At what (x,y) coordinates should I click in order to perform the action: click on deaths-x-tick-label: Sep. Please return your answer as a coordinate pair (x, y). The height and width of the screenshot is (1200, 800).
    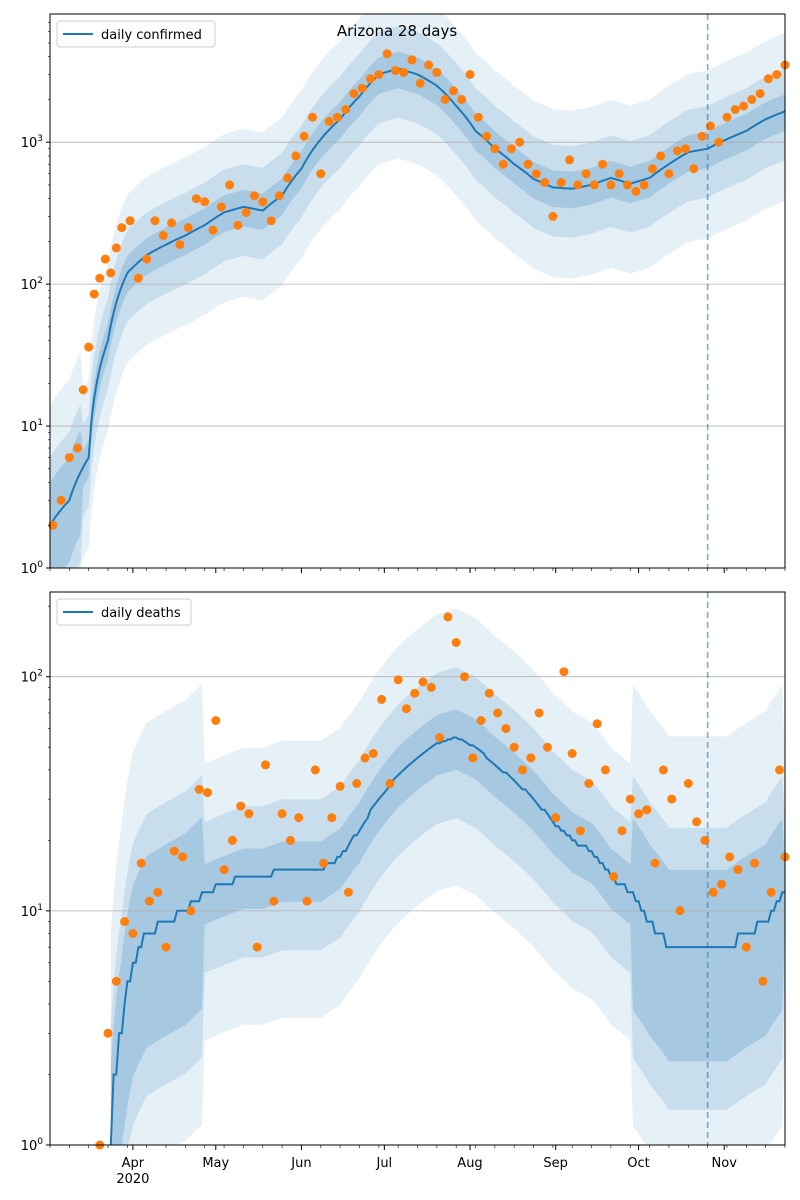
    Looking at the image, I should click on (555, 1163).